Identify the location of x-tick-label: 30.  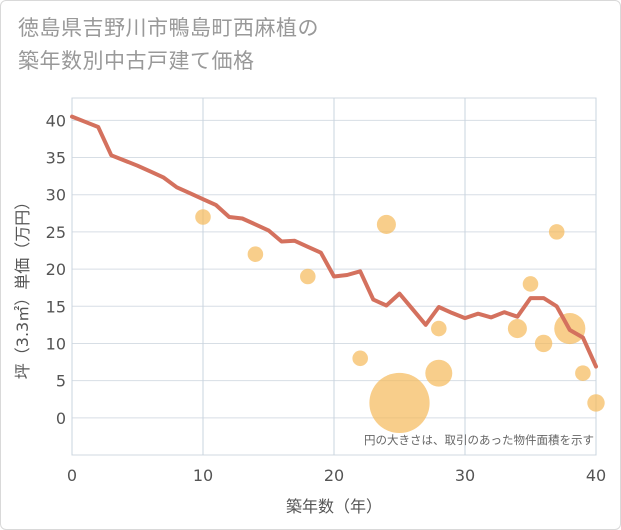
(465, 475).